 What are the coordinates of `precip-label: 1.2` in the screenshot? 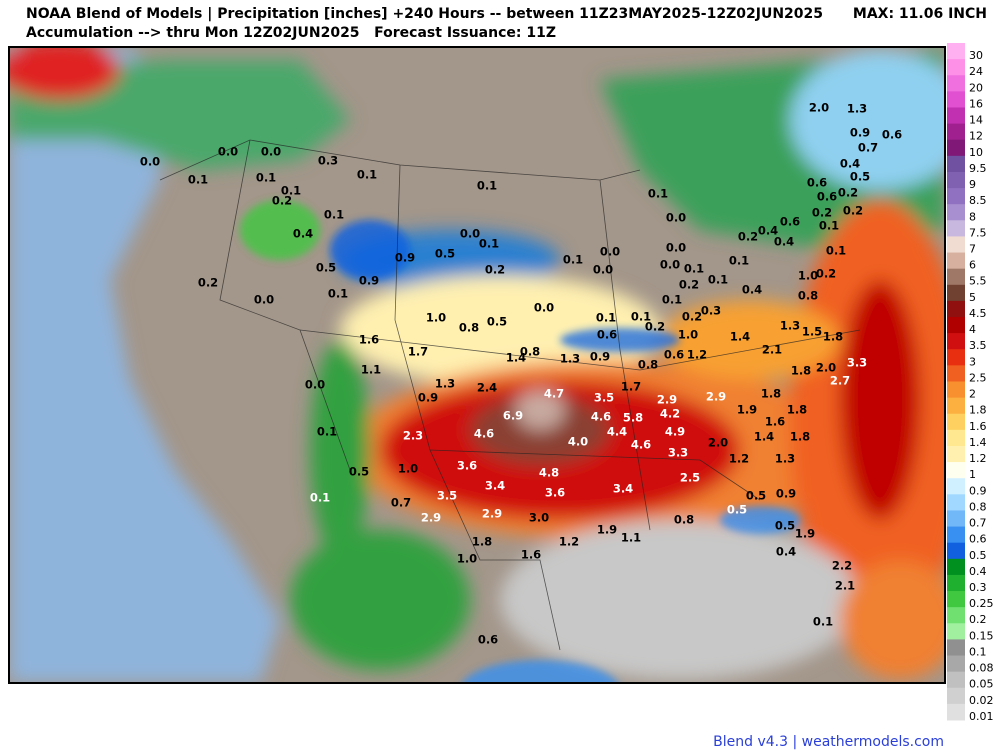 It's located at (697, 355).